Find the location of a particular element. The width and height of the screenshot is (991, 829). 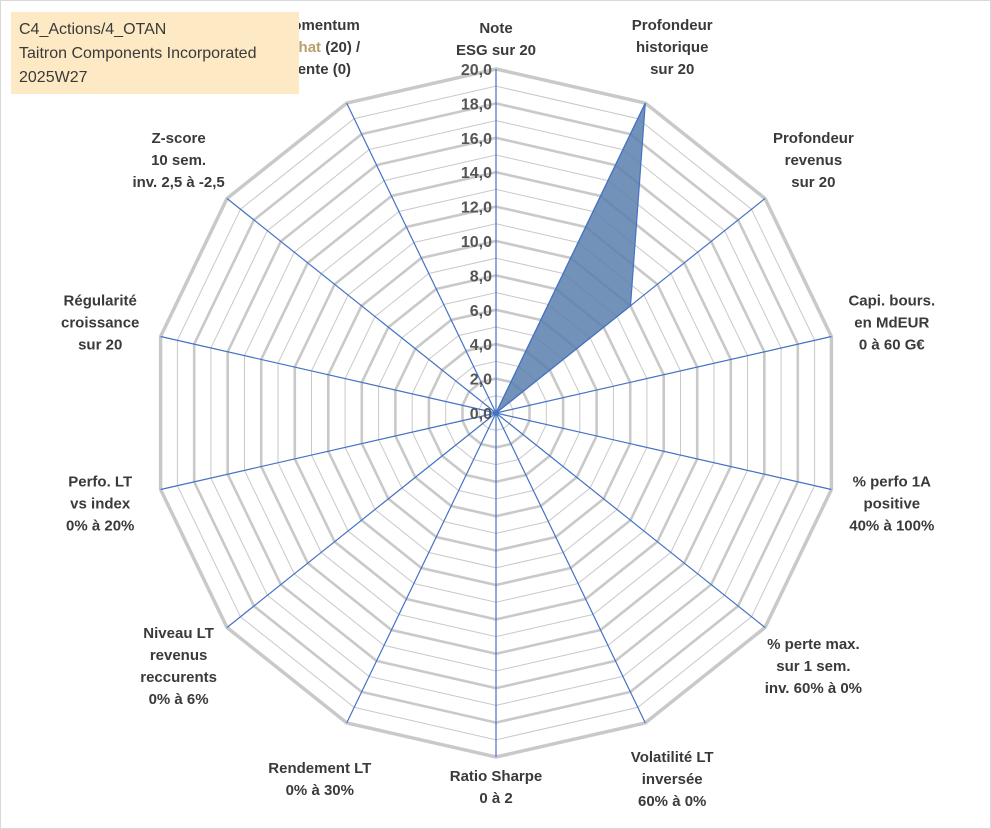

radar-ticks: 0,0 2,0 4,0 6,0 8,0 10,0 12,0 14,0 16,0 18,0 20,0 is located at coordinates (476, 242).